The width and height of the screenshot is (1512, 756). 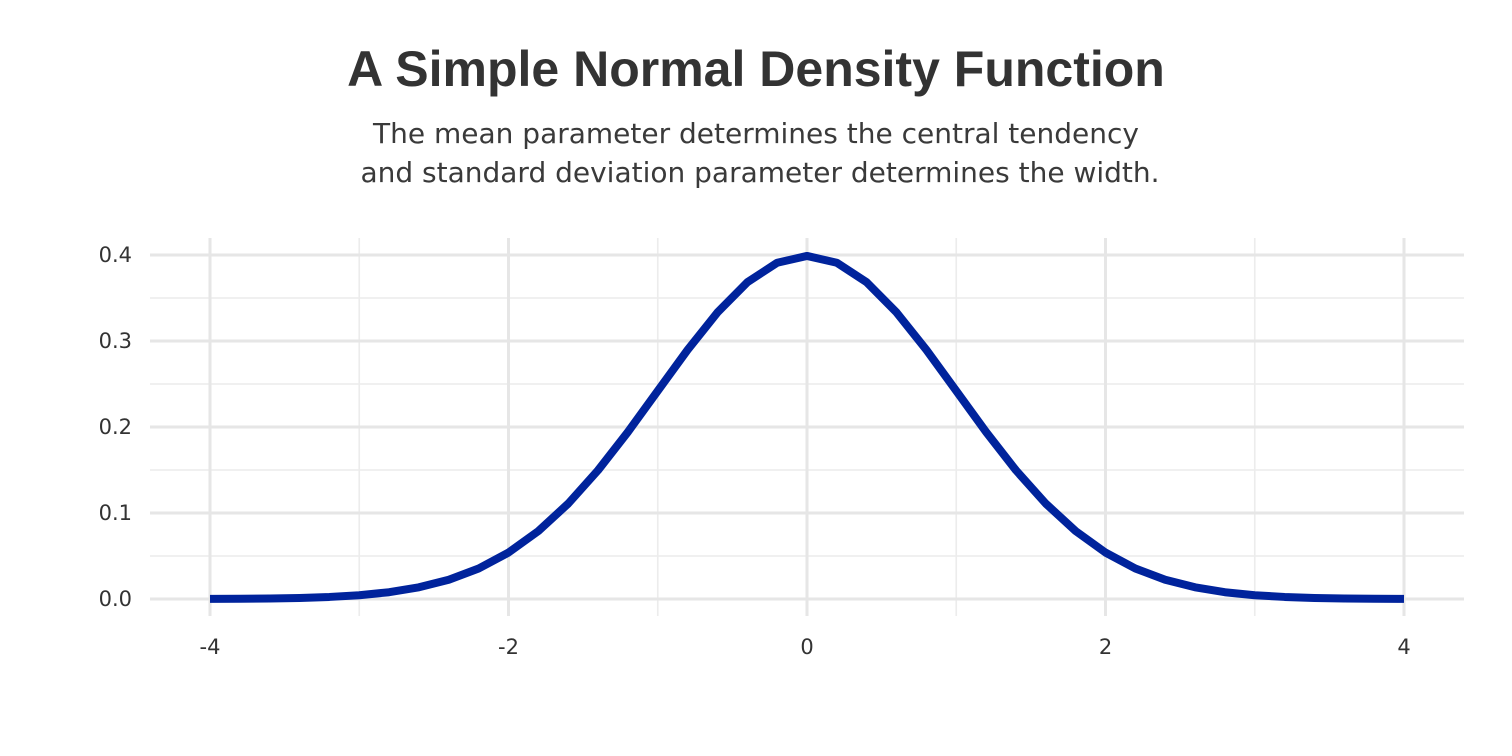 What do you see at coordinates (756, 69) in the screenshot?
I see `chart-title: A Simple Normal Density Function` at bounding box center [756, 69].